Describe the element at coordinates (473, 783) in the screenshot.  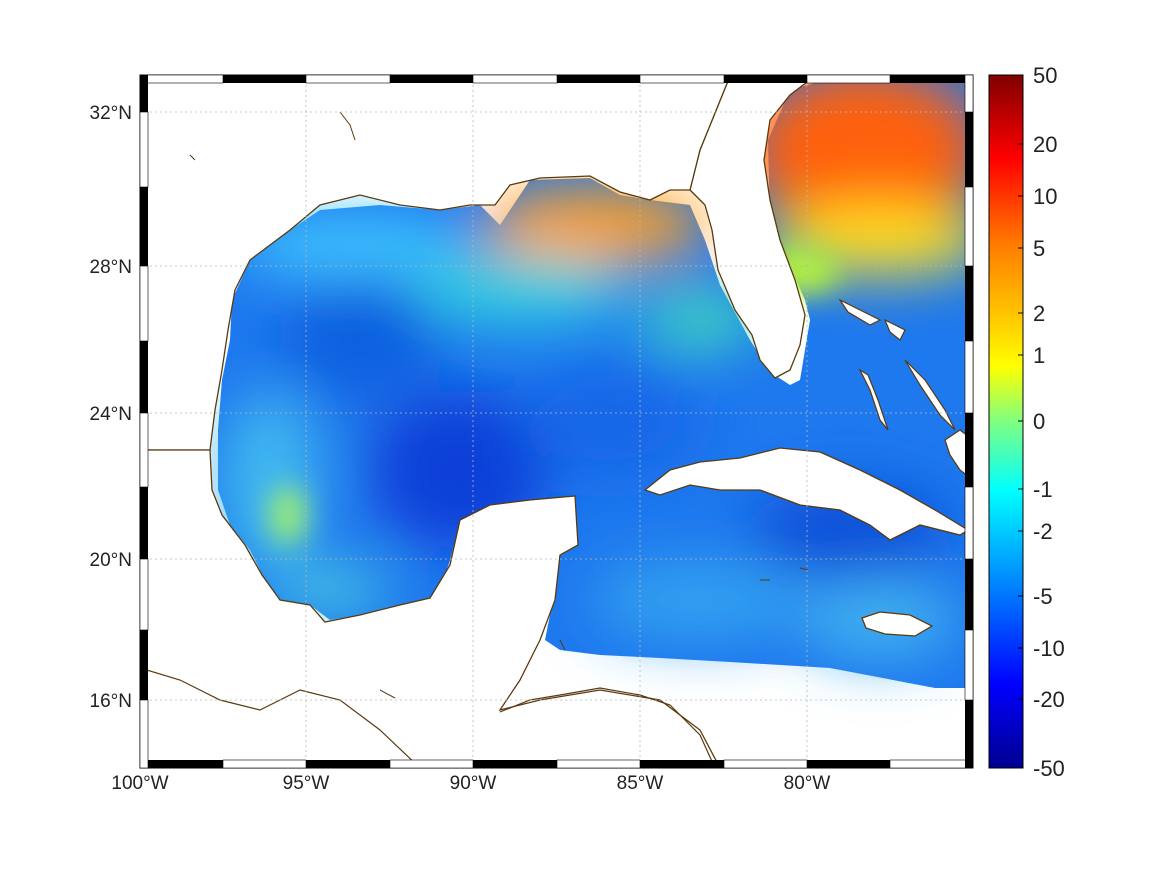
I see `lon-tick-label: 90°W` at that location.